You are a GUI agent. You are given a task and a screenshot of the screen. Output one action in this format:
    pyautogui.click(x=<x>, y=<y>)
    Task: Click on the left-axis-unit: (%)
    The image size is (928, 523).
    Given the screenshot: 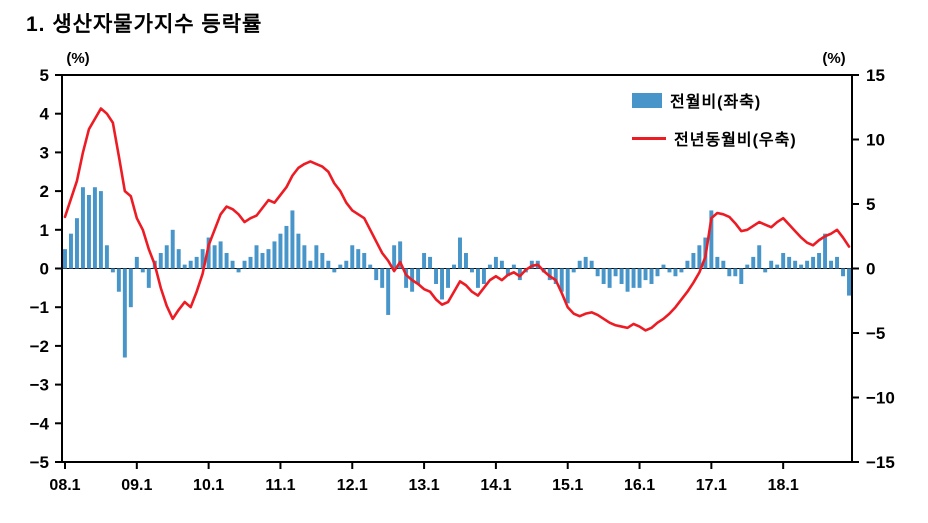 What is the action you would take?
    pyautogui.click(x=77, y=58)
    